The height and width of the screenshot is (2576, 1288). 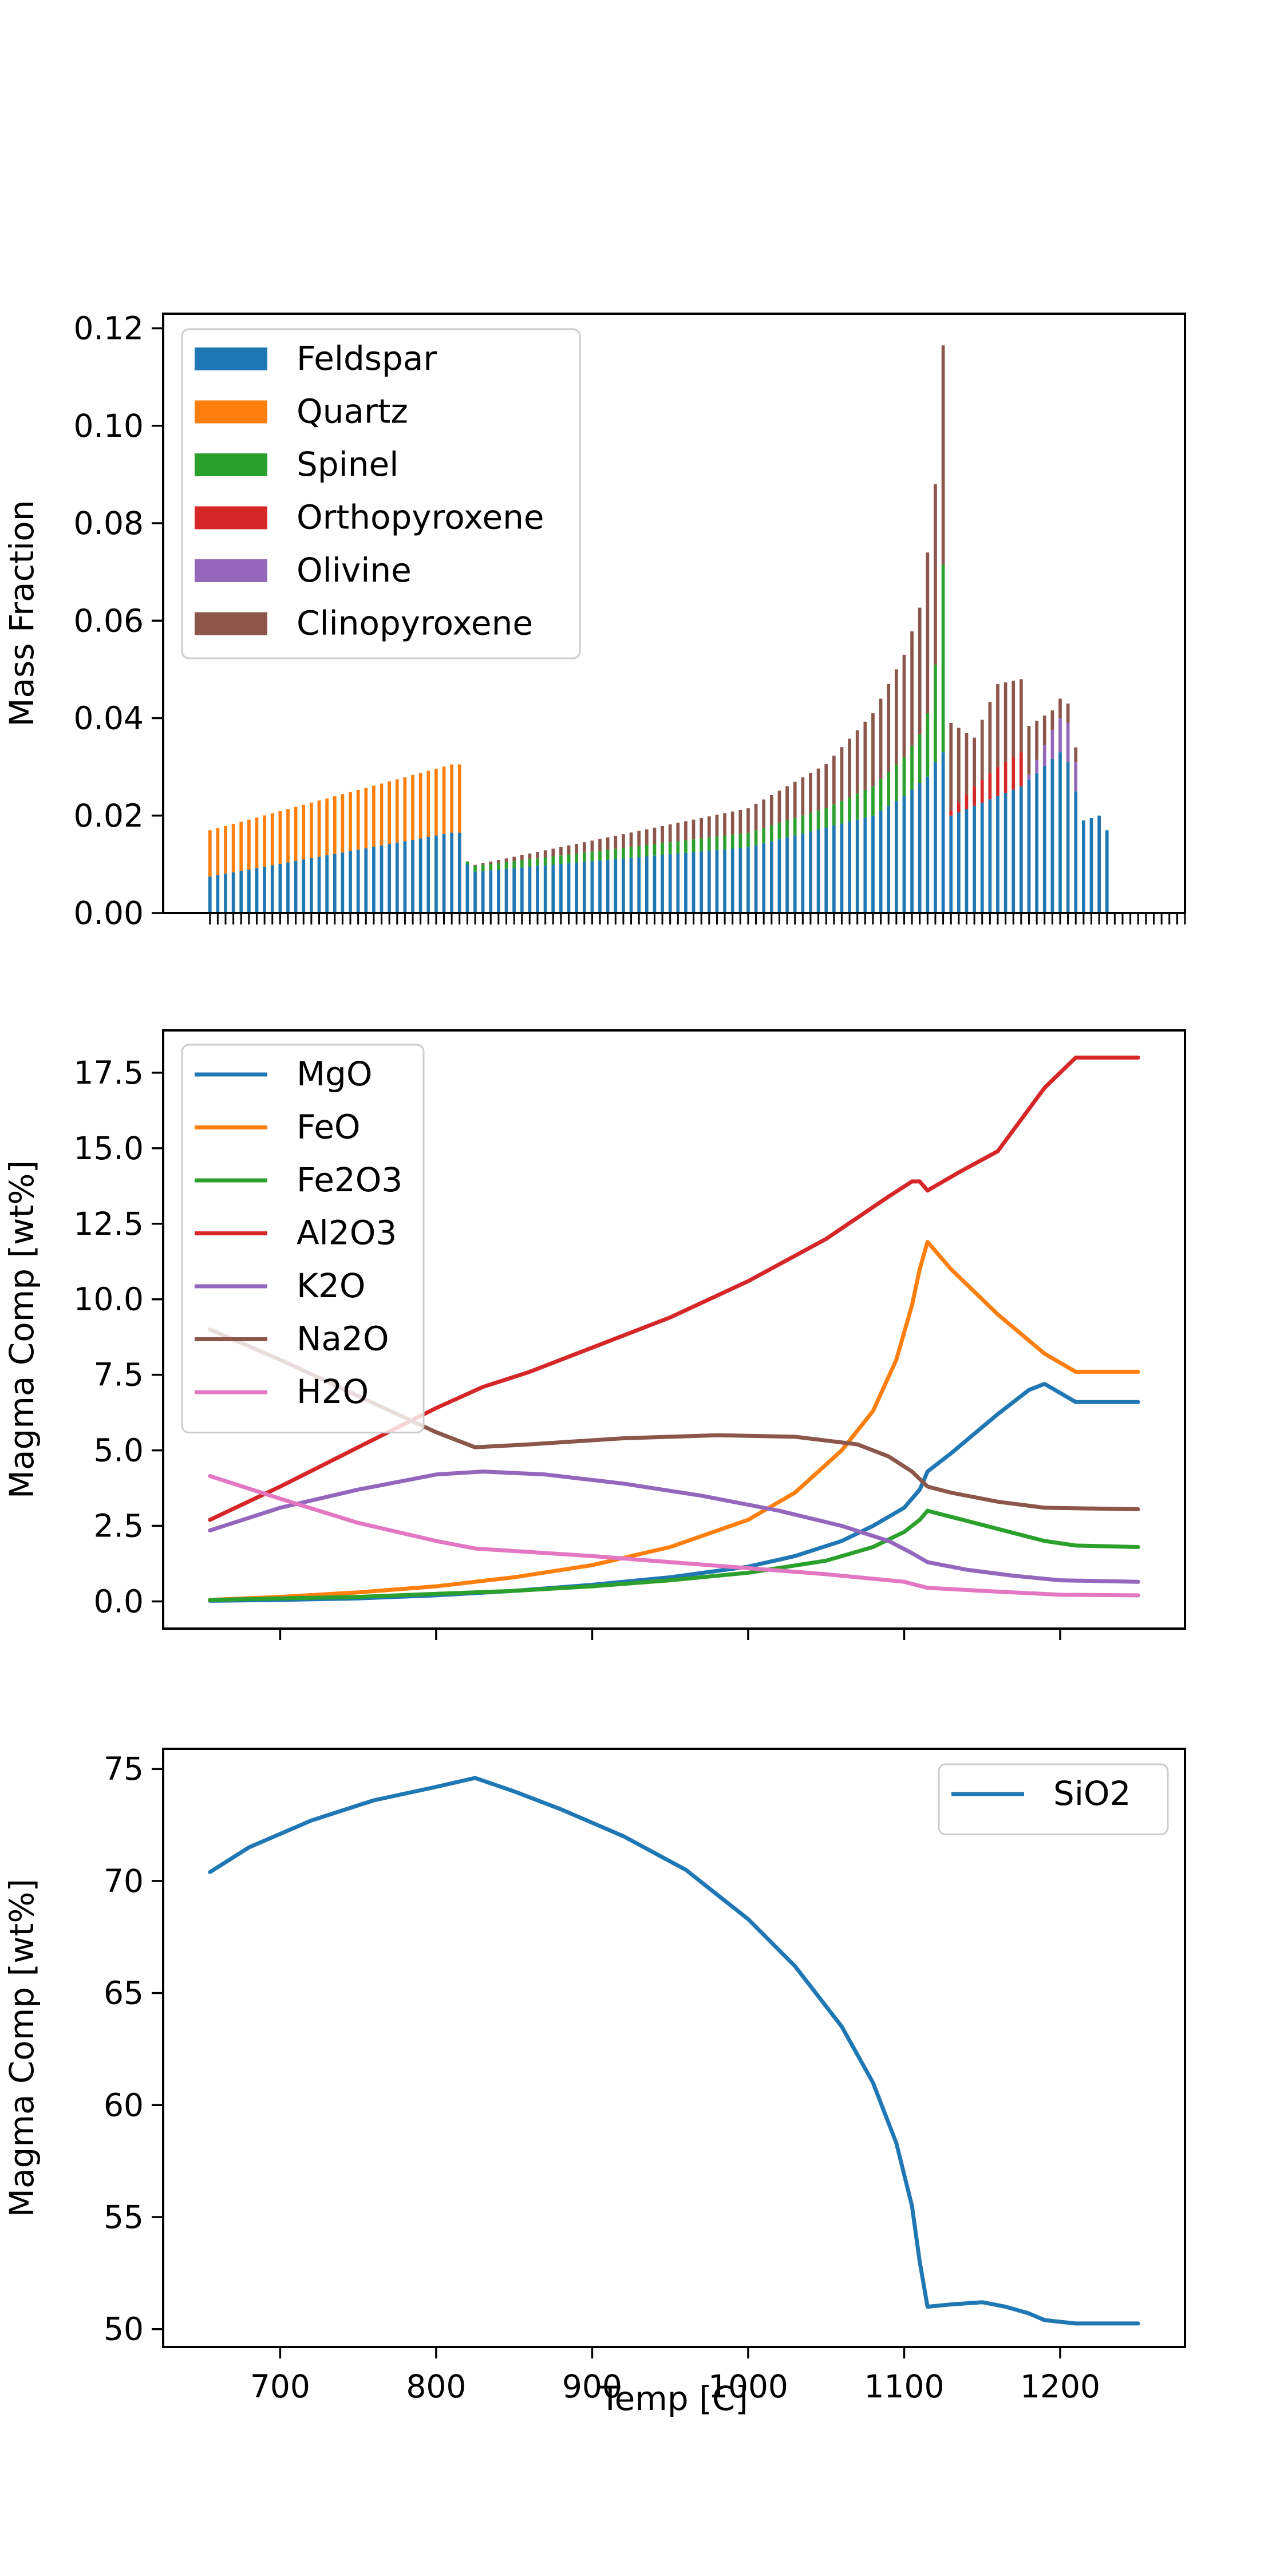 I want to click on legend-entry: FeO, so click(x=329, y=1127).